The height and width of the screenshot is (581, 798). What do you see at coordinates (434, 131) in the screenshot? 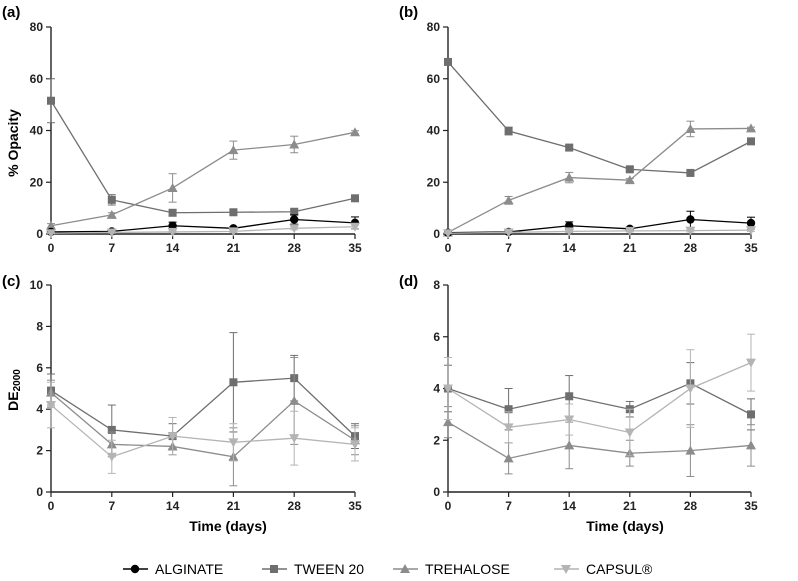
I see `y-tick-label: 40` at bounding box center [434, 131].